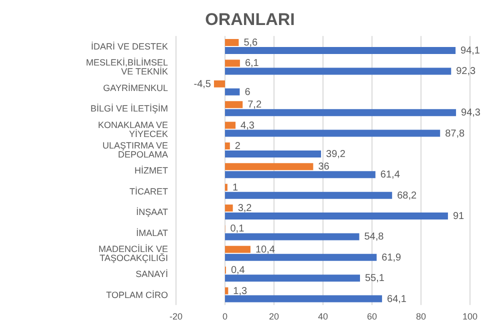 Image resolution: width=500 pixels, height=335 pixels. What do you see at coordinates (247, 92) in the screenshot?
I see `data-label: 6` at bounding box center [247, 92].